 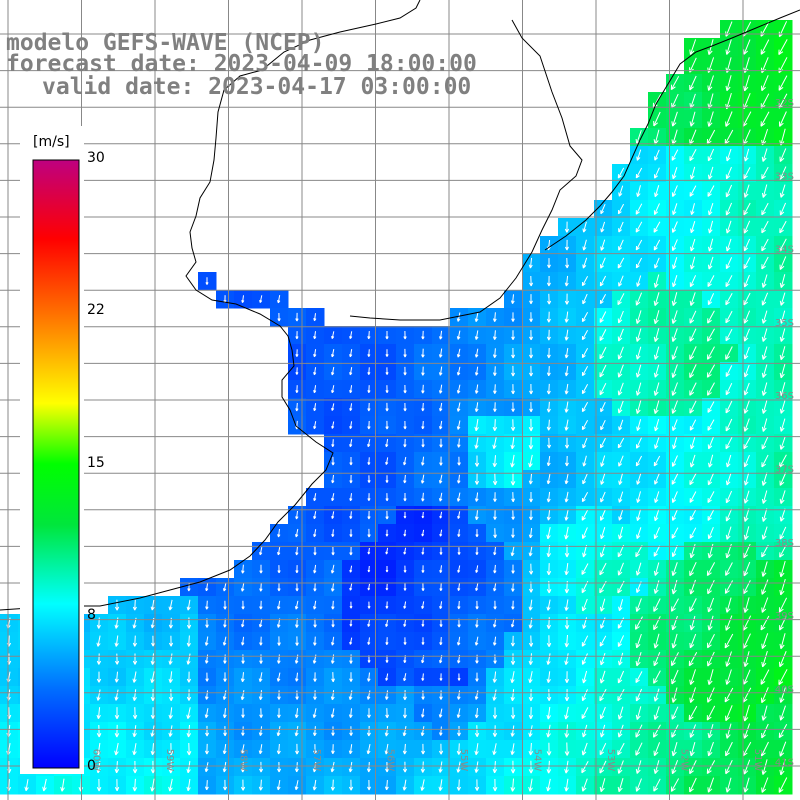 I want to click on longitude-label: 54W, so click(x=537, y=760).